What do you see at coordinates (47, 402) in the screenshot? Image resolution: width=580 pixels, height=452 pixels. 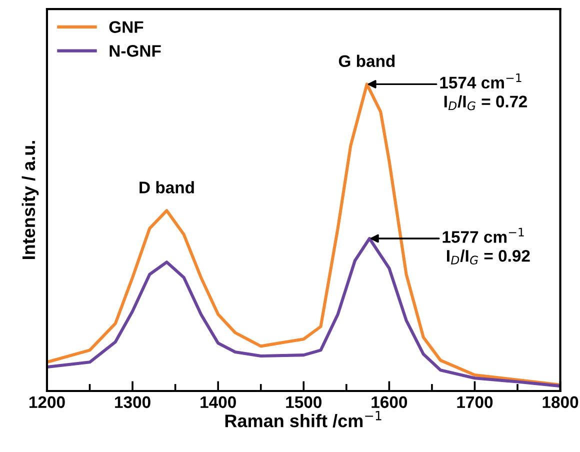 I see `x-tick-label: 1200` at bounding box center [47, 402].